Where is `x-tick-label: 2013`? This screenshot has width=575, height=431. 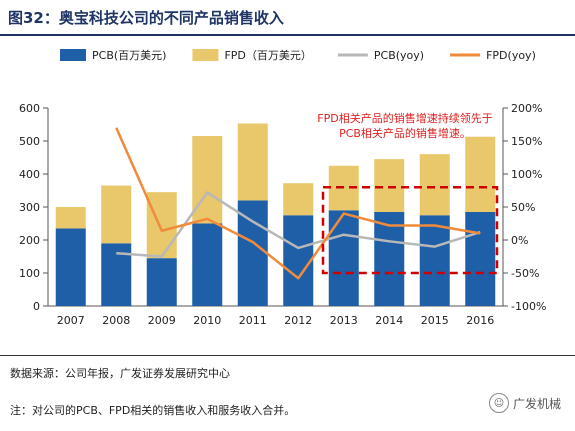 x-tick-label: 2013 is located at coordinates (344, 320).